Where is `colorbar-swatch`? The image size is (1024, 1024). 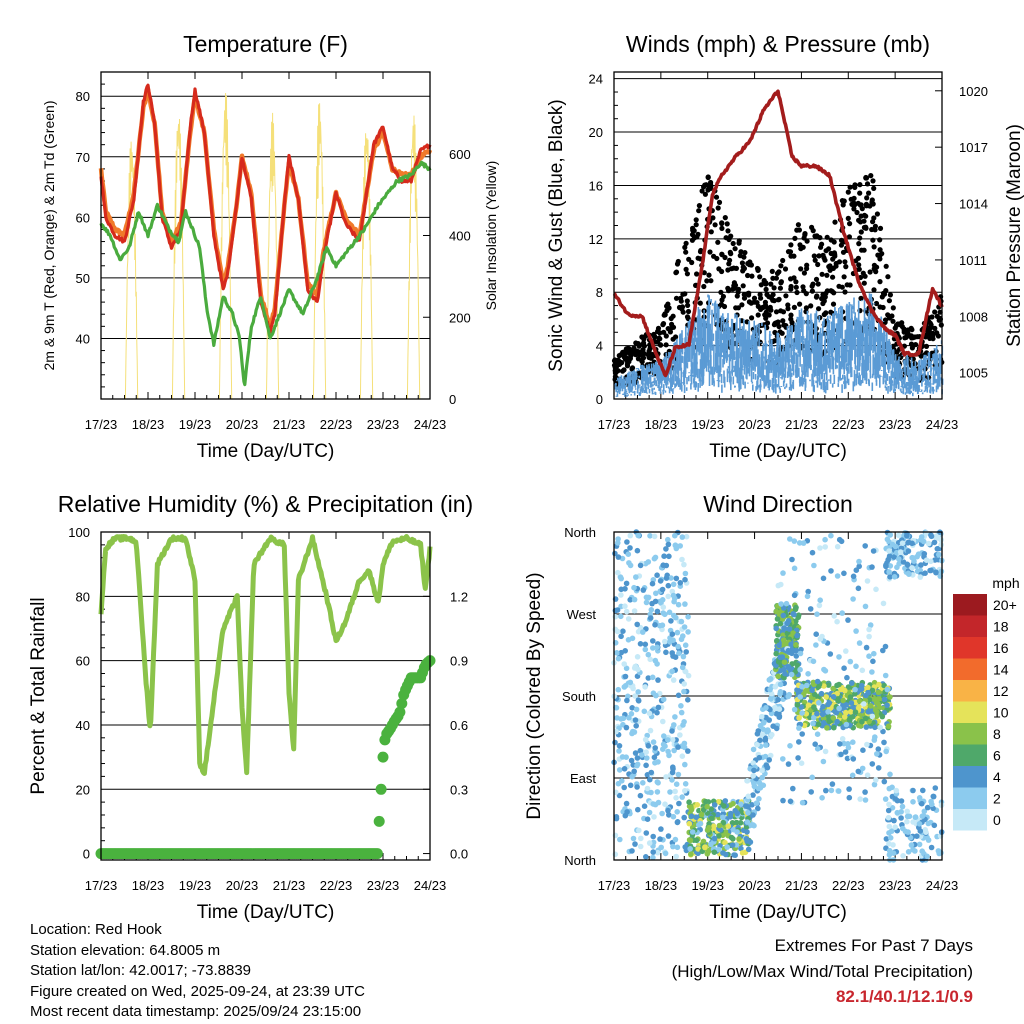 colorbar-swatch is located at coordinates (970, 626).